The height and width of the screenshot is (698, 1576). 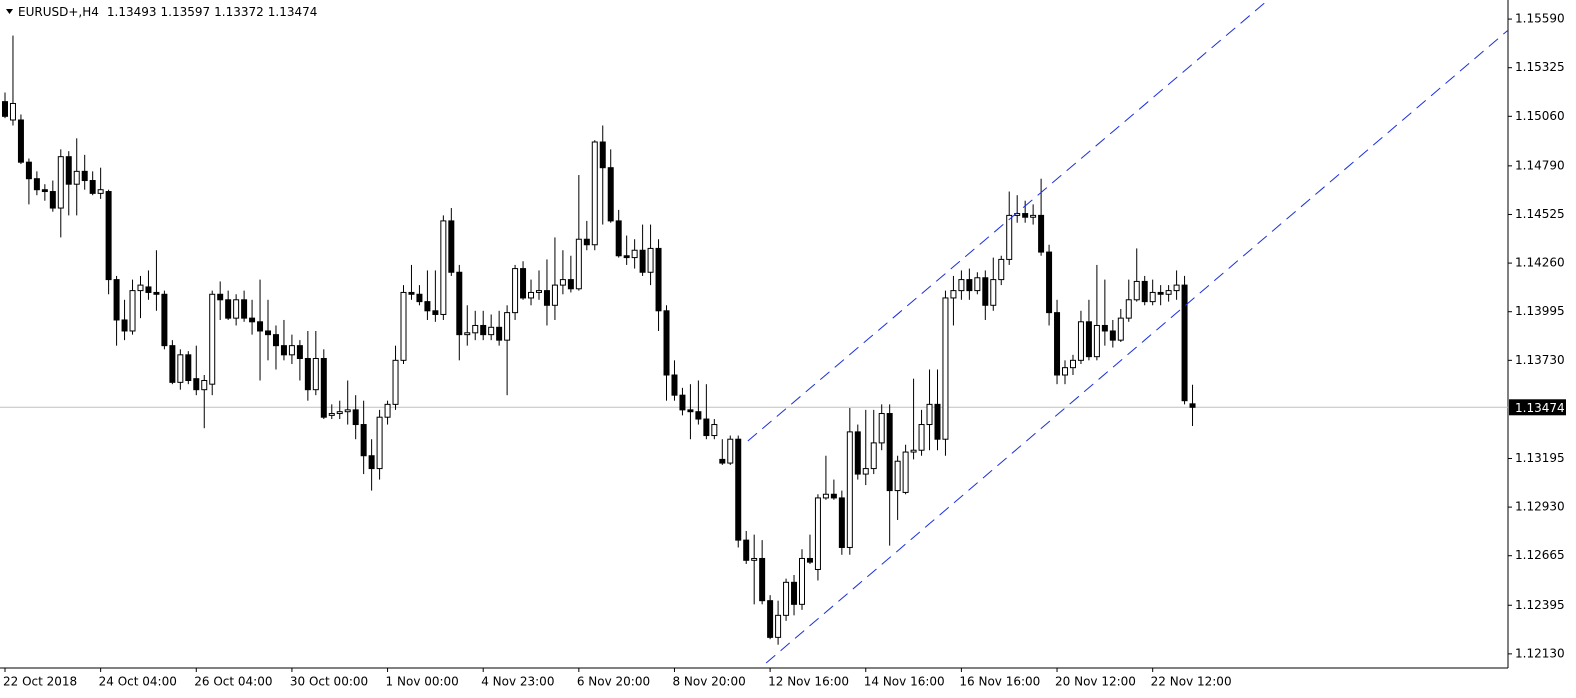 I want to click on y-tick-label: 1.15325, so click(x=1540, y=67).